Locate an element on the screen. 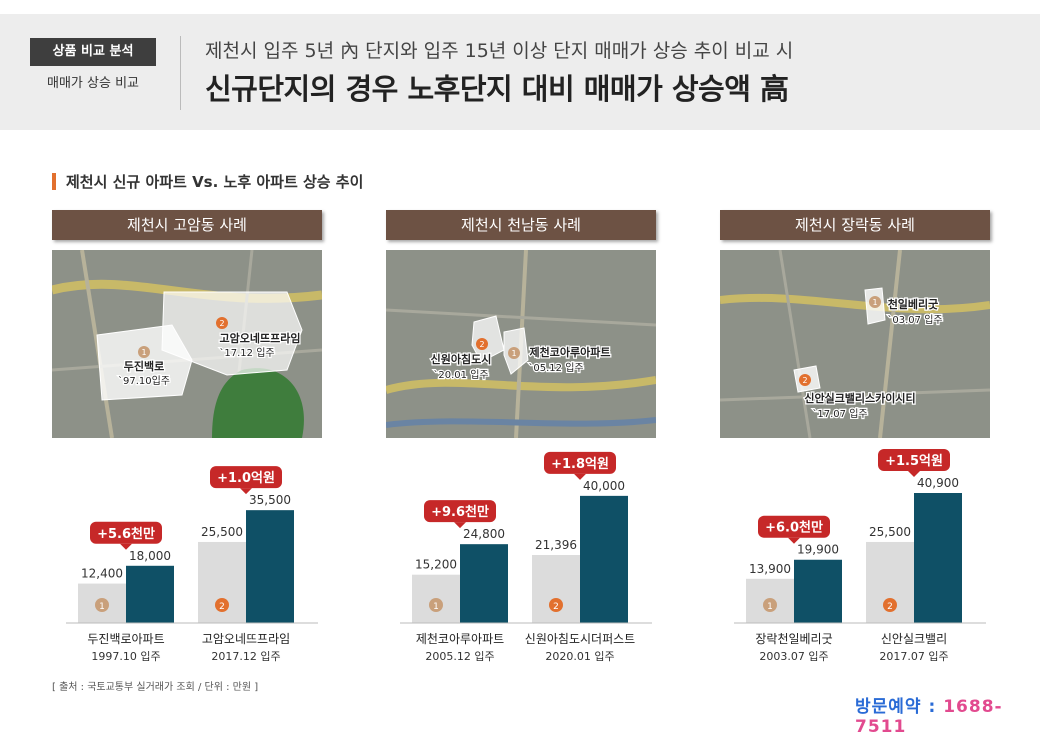 The height and width of the screenshot is (737, 1040). map-label-date: `05.12 입주 is located at coordinates (555, 367).